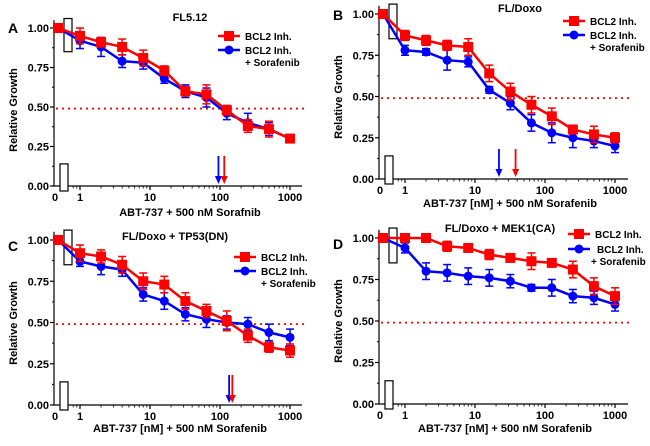 Image resolution: width=650 pixels, height=446 pixels. I want to click on panel-letter: D, so click(338, 244).